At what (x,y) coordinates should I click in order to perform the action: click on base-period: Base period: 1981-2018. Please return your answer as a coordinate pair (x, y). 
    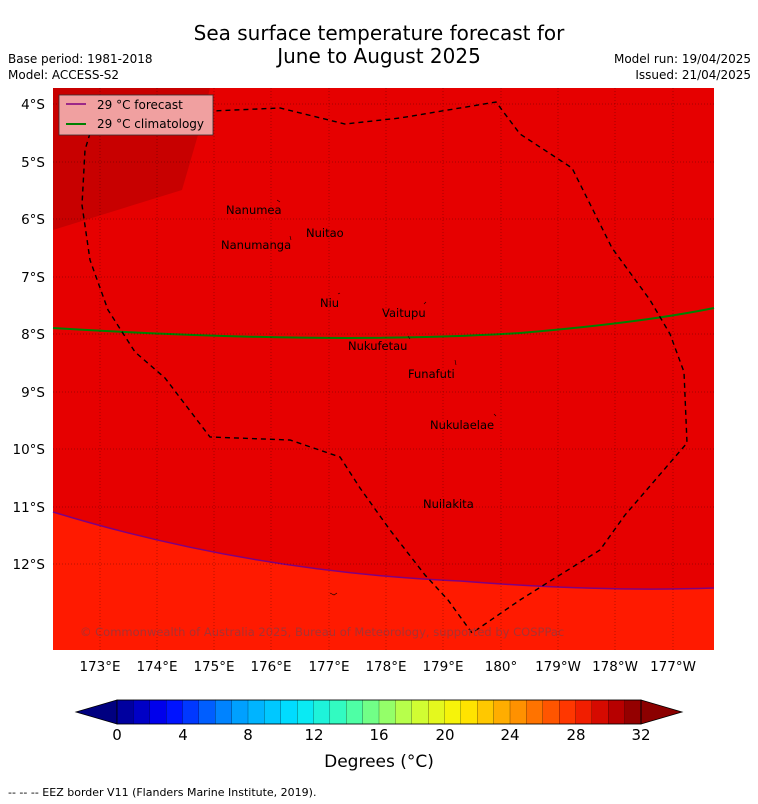
    Looking at the image, I should click on (80, 59).